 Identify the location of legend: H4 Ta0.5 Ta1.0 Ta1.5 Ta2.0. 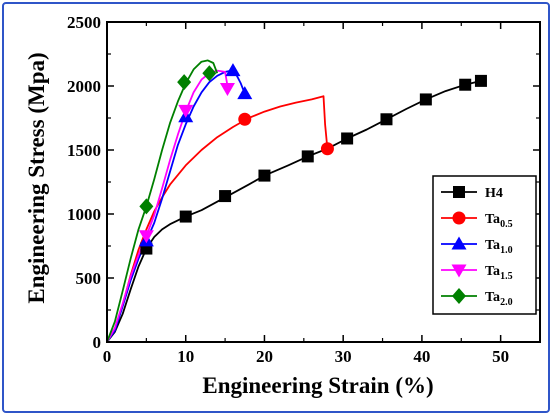
(484, 245).